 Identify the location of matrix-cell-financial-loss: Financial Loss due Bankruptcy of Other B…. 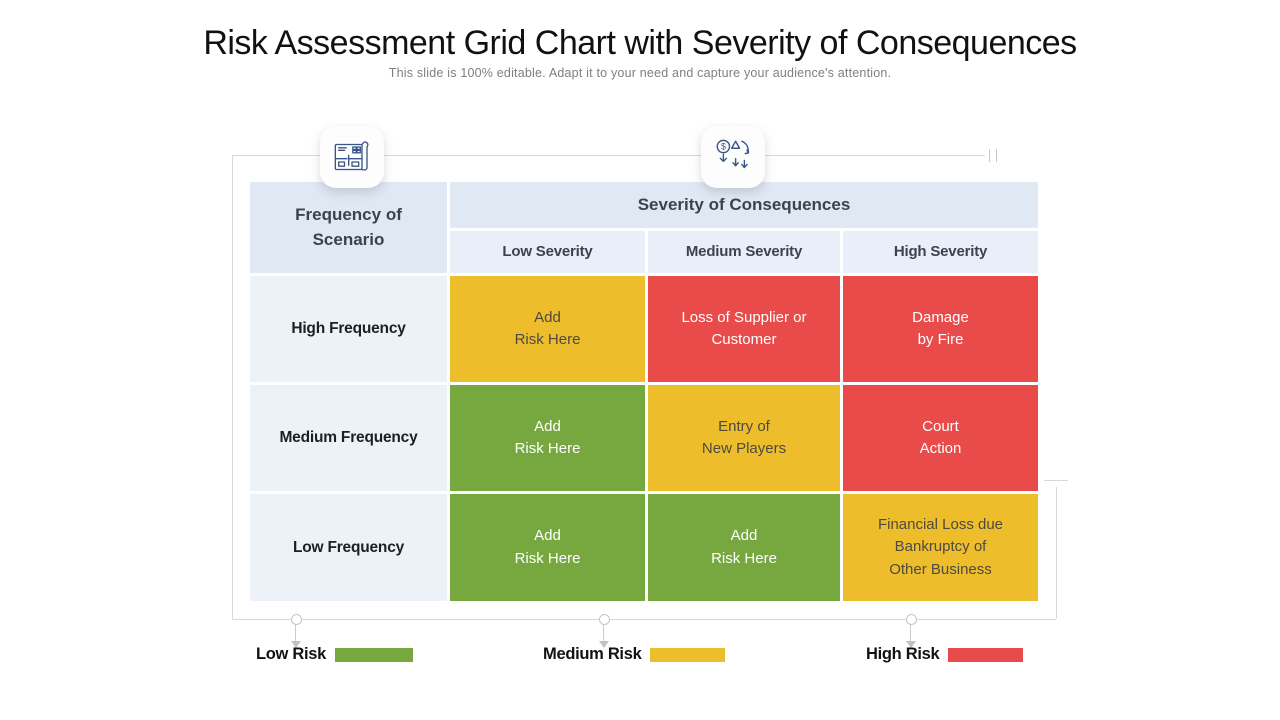
(940, 547).